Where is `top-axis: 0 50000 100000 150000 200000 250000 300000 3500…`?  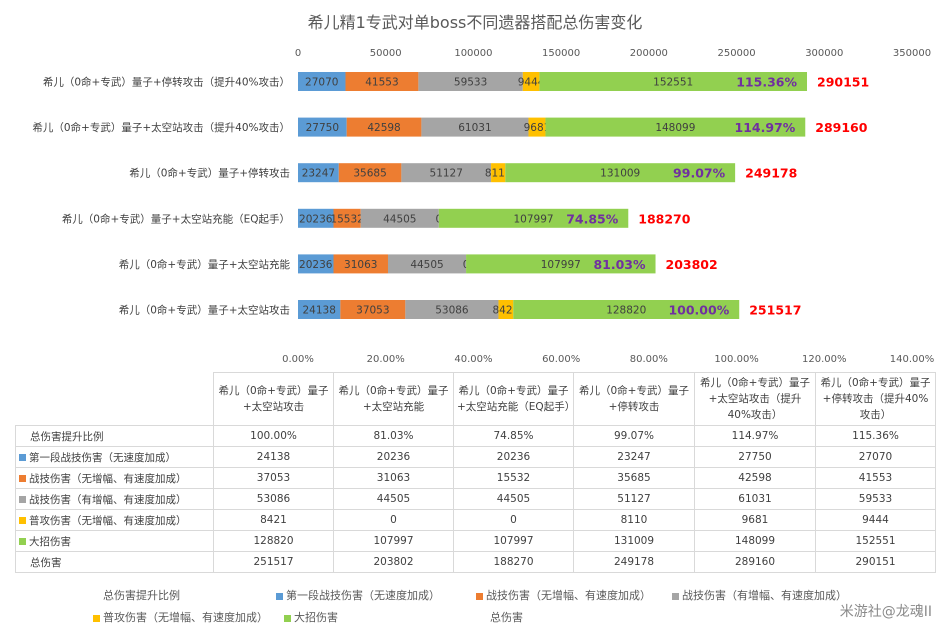 top-axis: 0 50000 100000 150000 200000 250000 300000 3500… is located at coordinates (613, 53).